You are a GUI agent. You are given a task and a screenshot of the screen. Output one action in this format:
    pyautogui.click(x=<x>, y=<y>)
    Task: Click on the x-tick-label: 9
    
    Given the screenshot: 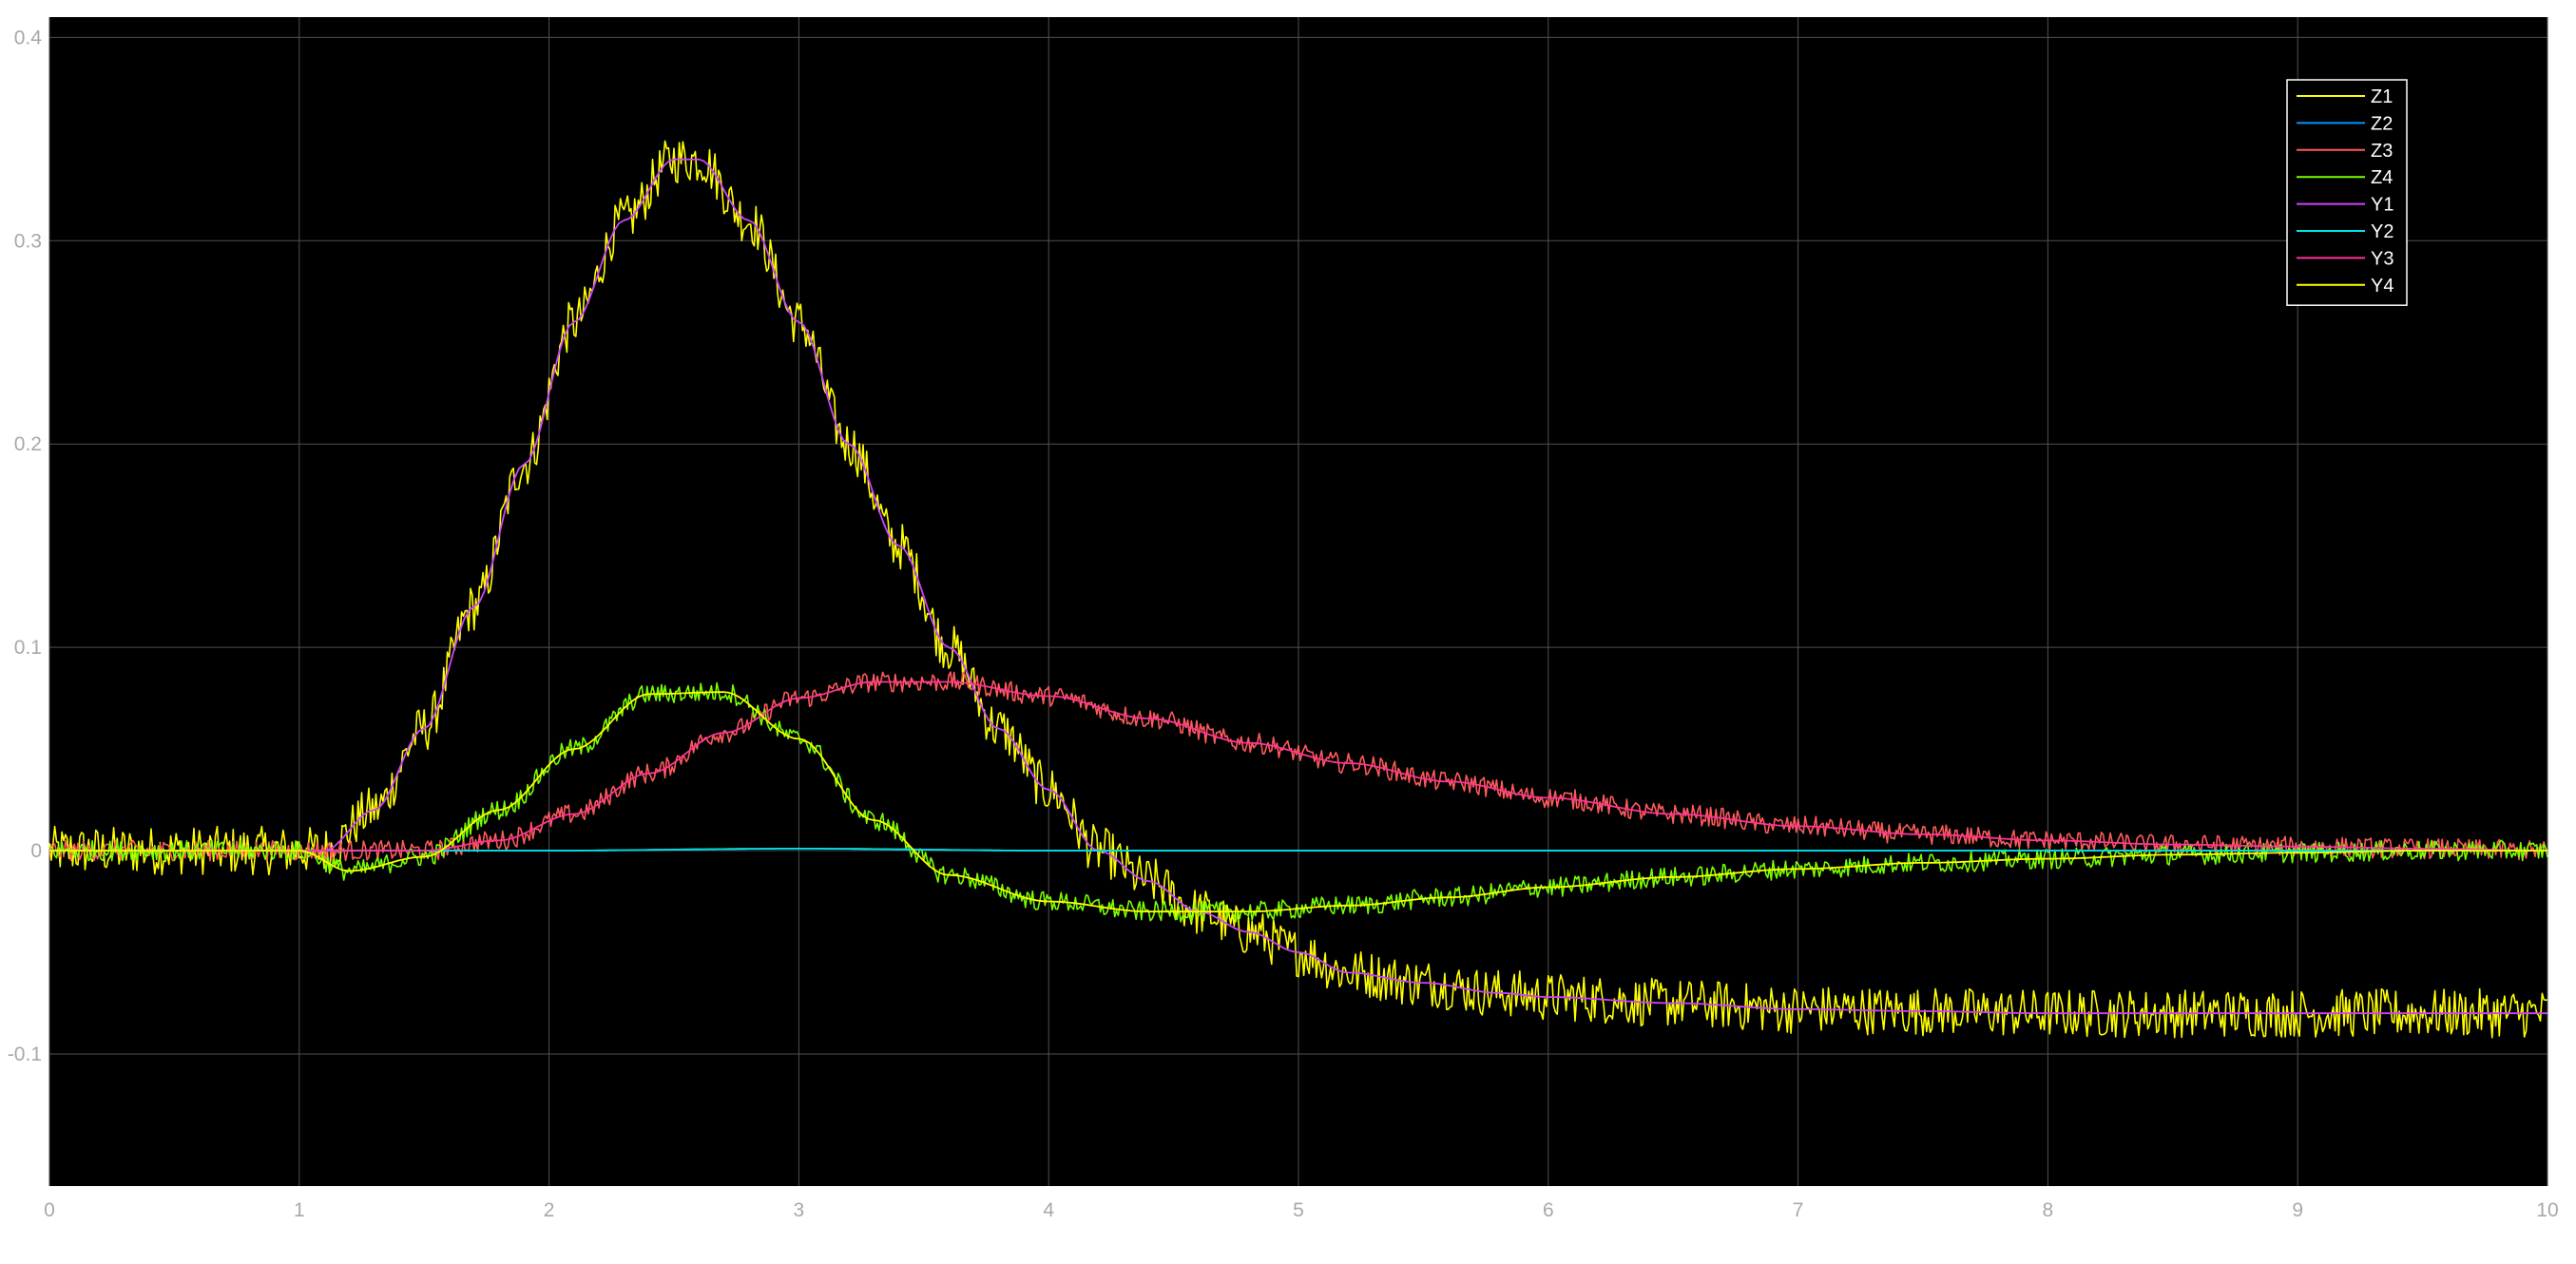 What is the action you would take?
    pyautogui.click(x=2298, y=1210)
    